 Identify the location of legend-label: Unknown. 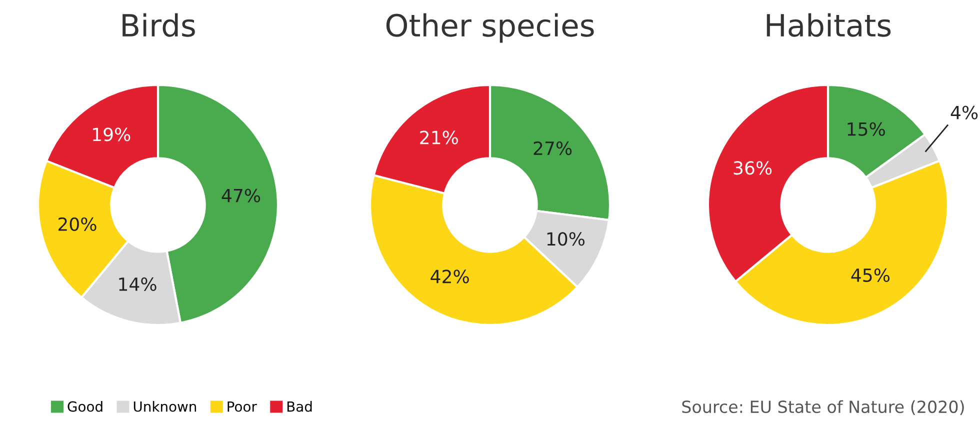
(165, 406).